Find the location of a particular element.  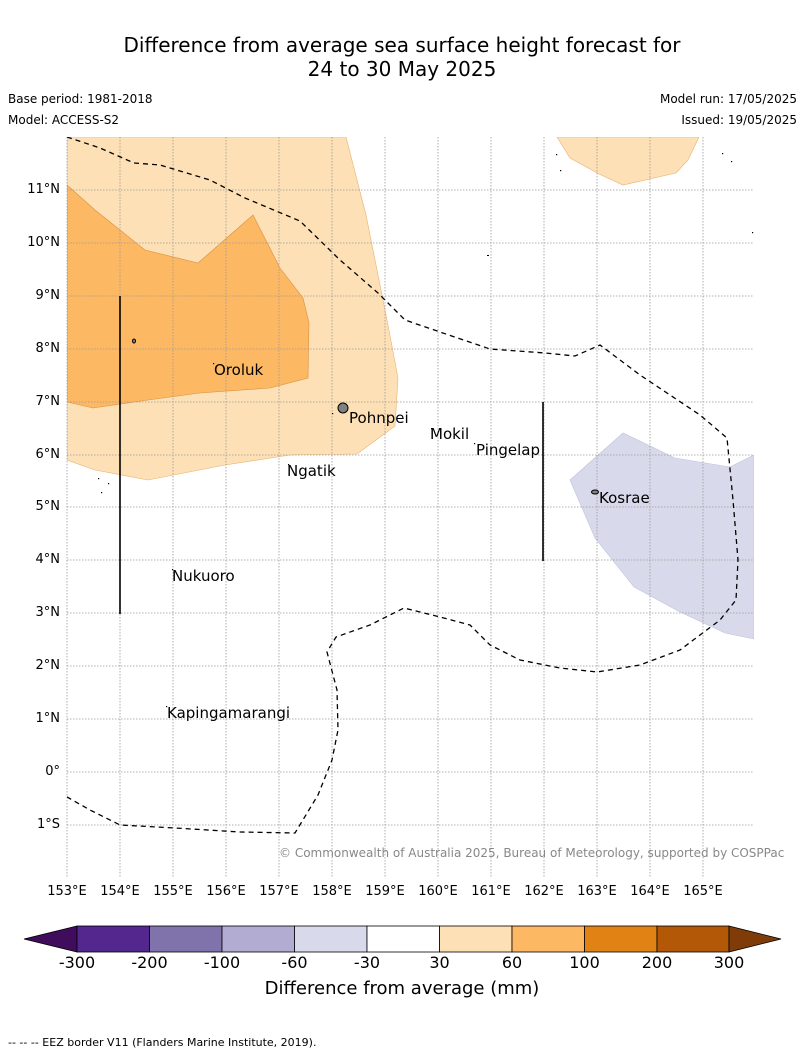

lat-label-6n: 6°N is located at coordinates (48, 454).